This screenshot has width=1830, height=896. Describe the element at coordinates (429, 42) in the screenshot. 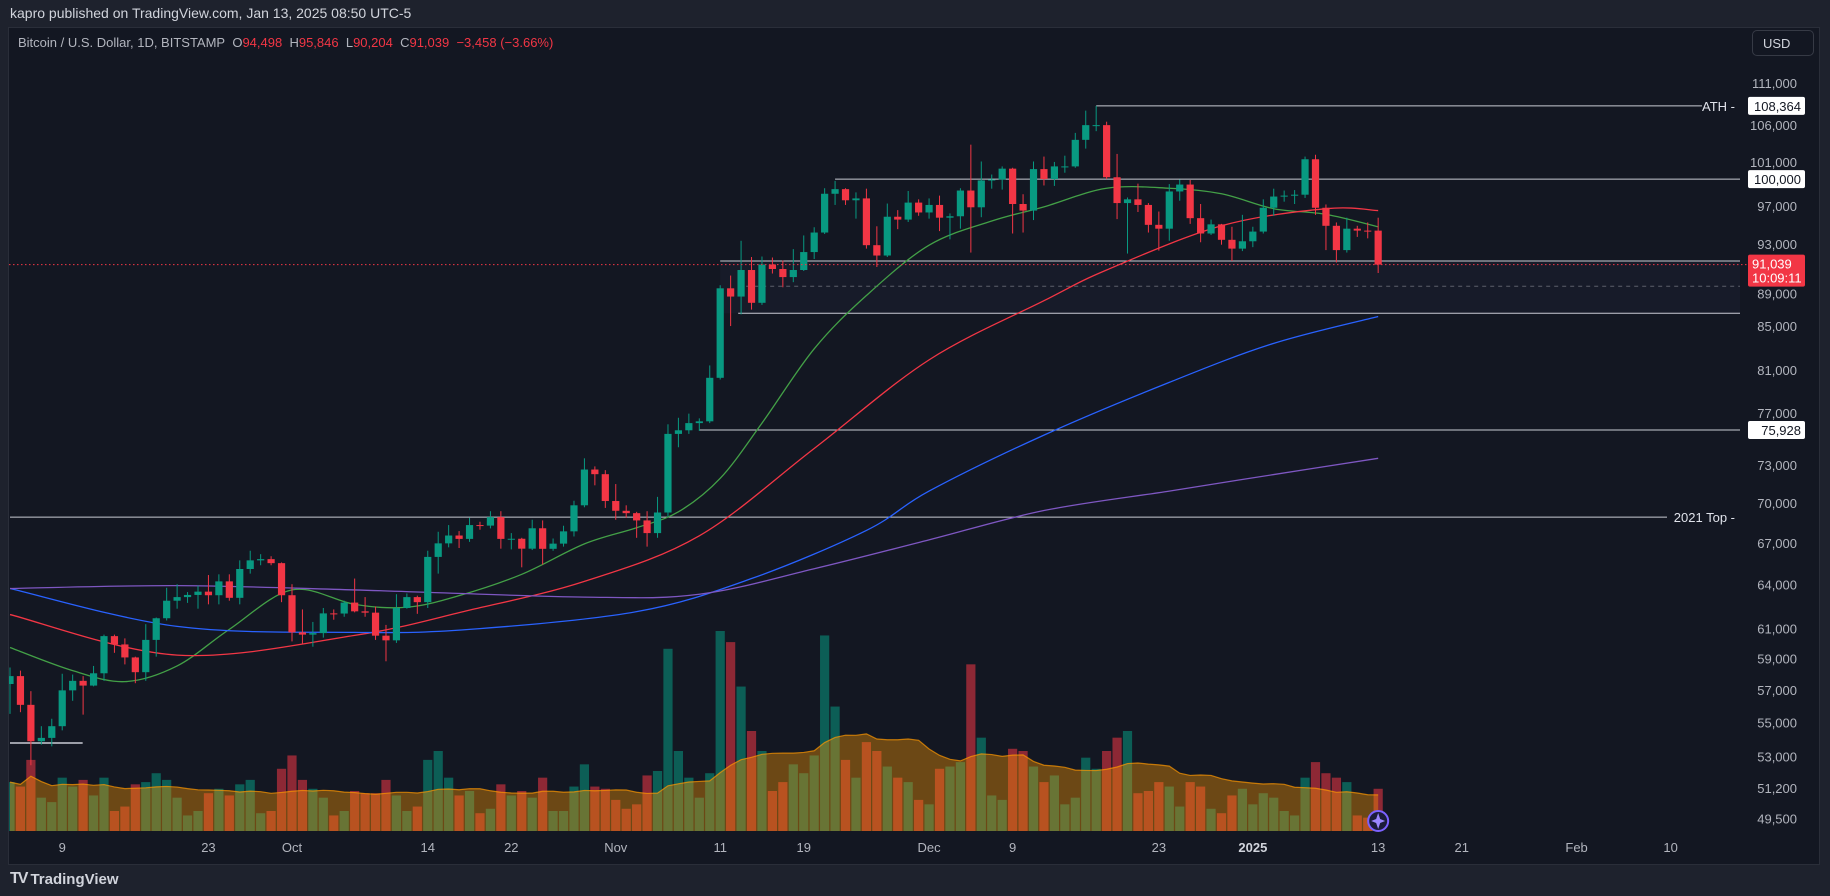

I see `close-value: 91,039` at that location.